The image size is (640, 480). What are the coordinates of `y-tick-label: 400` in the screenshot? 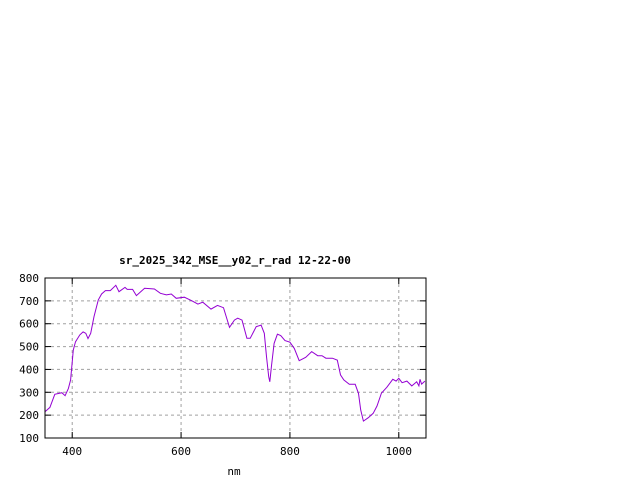 It's located at (29, 369).